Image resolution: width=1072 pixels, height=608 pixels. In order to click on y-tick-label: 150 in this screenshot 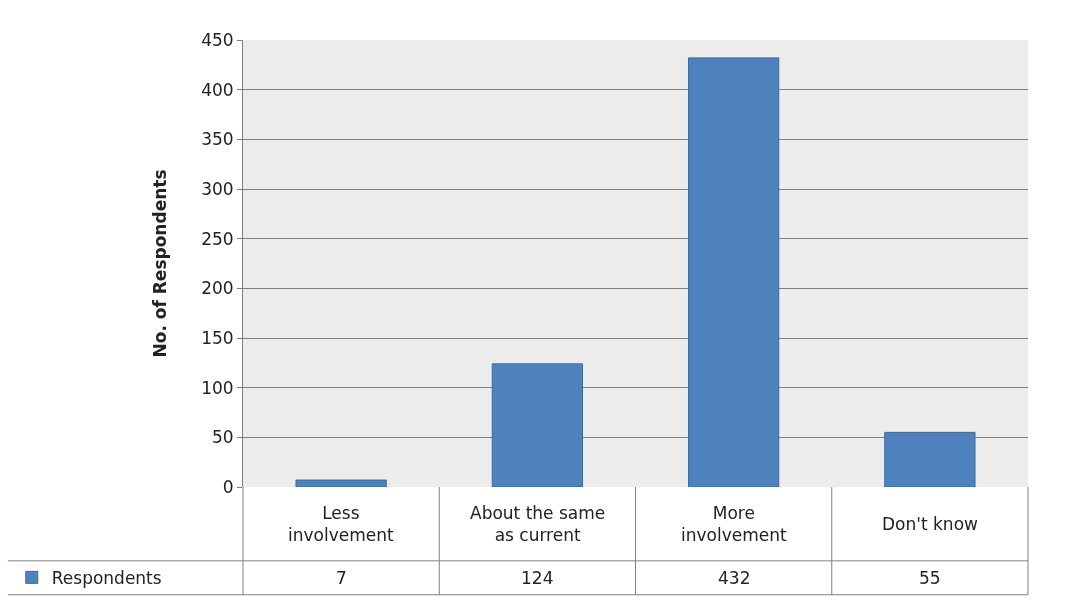, I will do `click(217, 337)`.